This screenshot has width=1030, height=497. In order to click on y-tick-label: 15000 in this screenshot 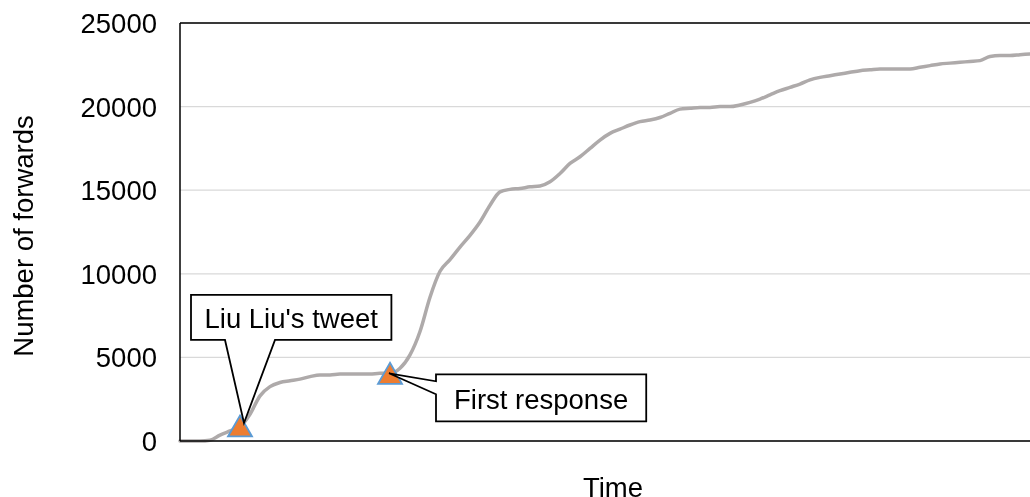, I will do `click(118, 190)`.